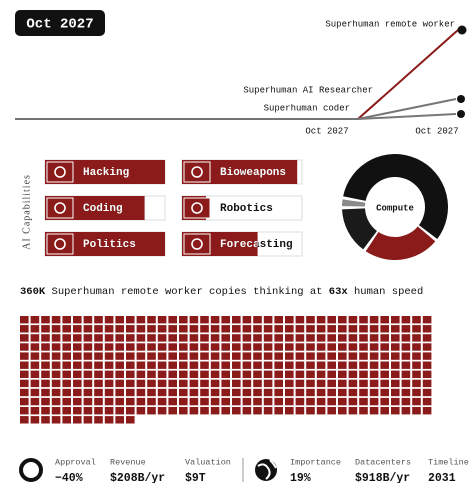 This screenshot has height=483, width=472. Describe the element at coordinates (26, 212) in the screenshot. I see `capabilities-title: AI Capabilities` at that location.